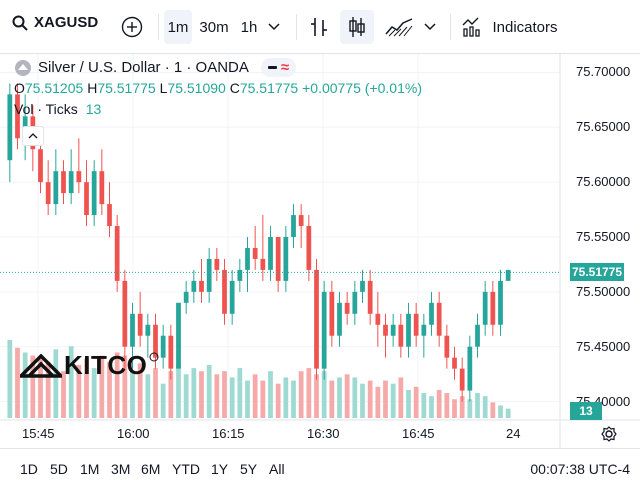  Describe the element at coordinates (603, 236) in the screenshot. I see `price-tick-label: 75.55000` at that location.